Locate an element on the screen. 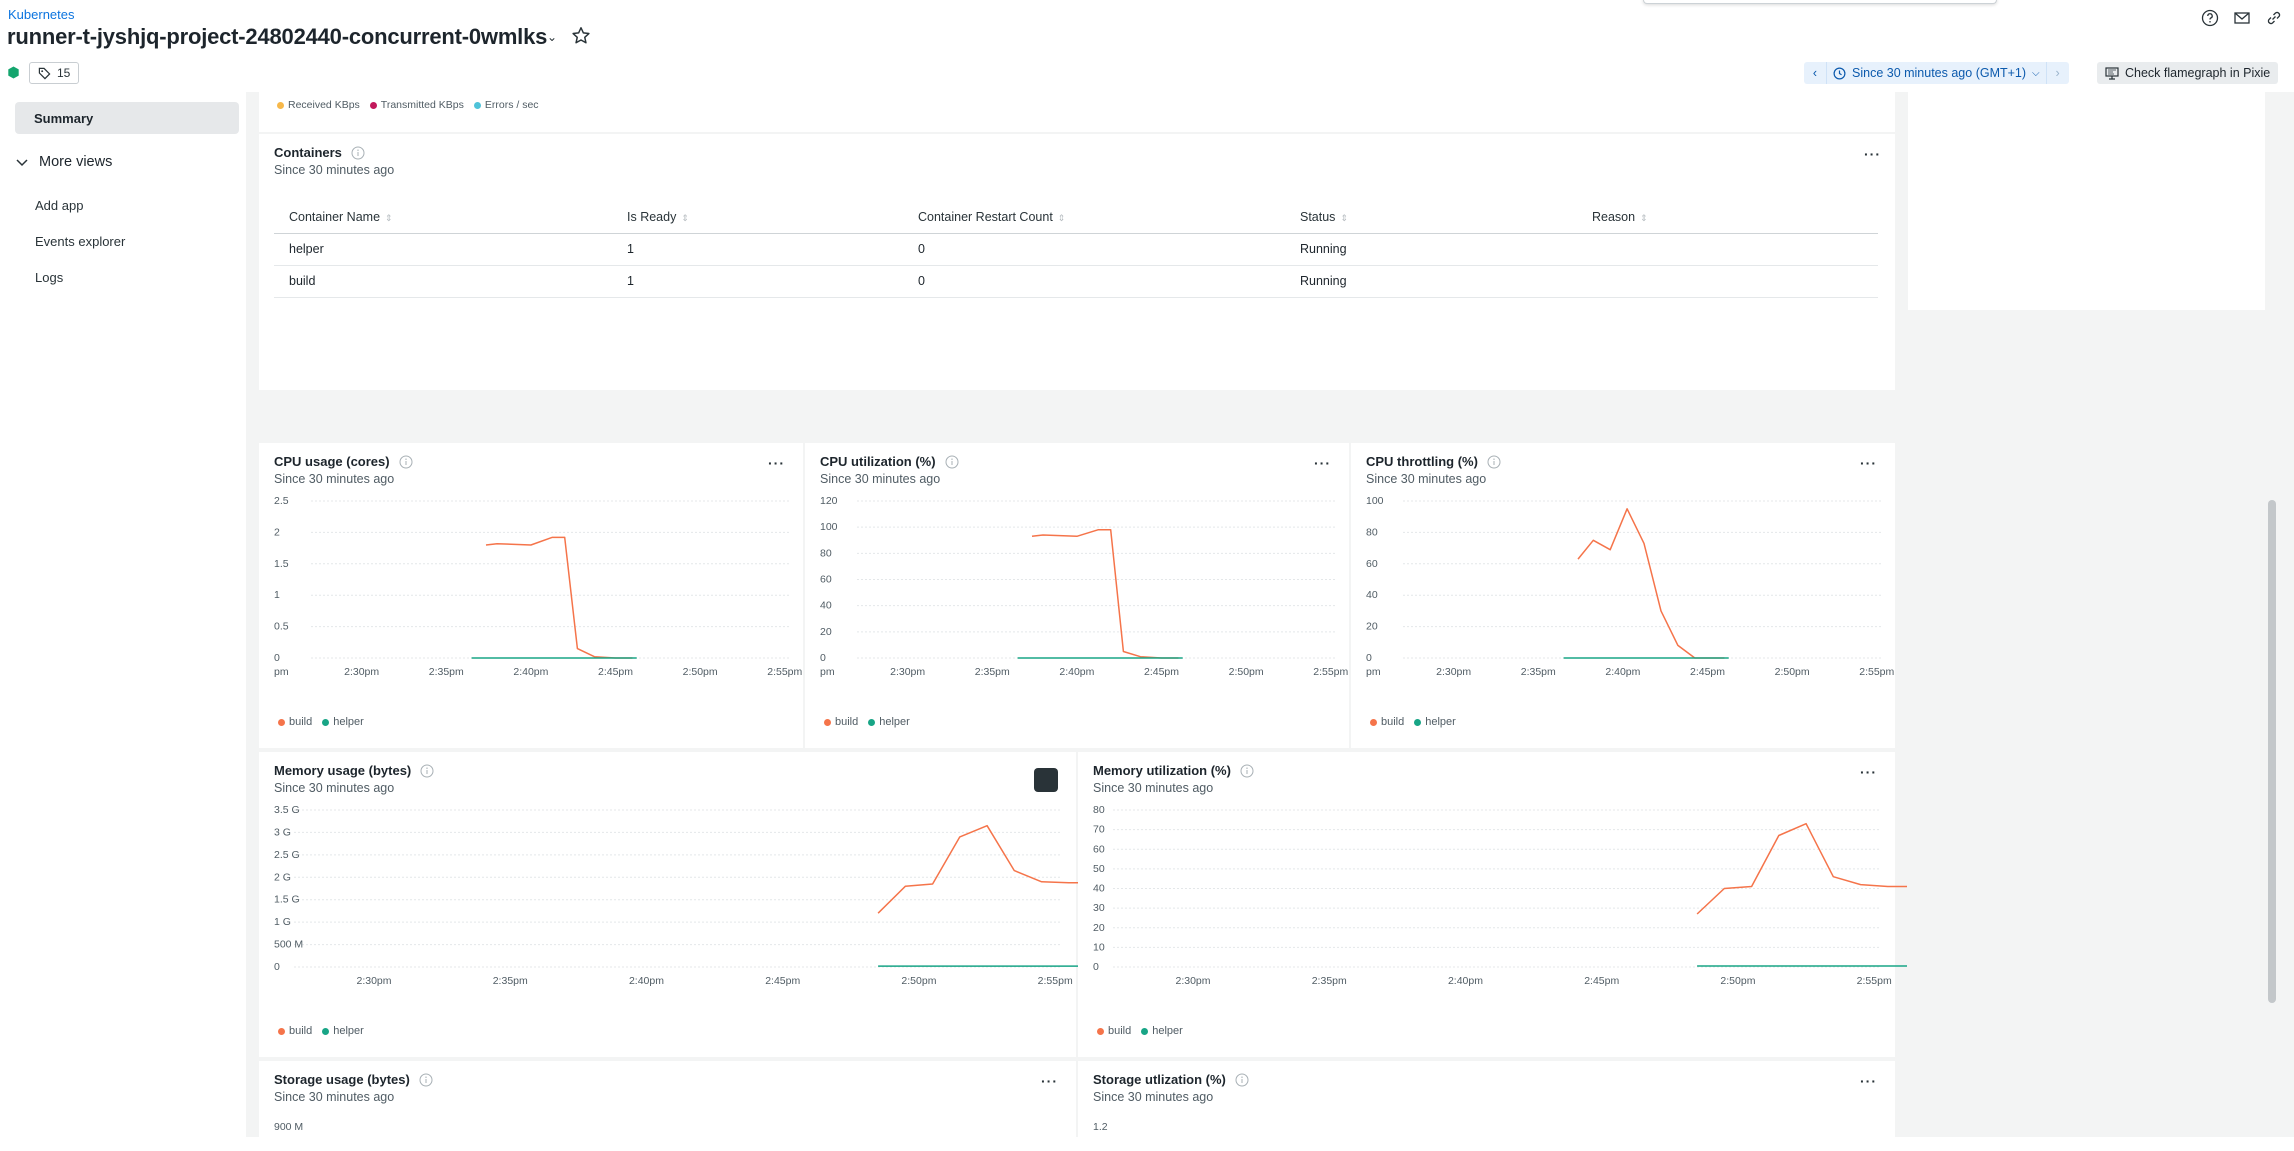 The width and height of the screenshot is (2294, 1151). x-tick-label: 2:40pm is located at coordinates (1622, 672).